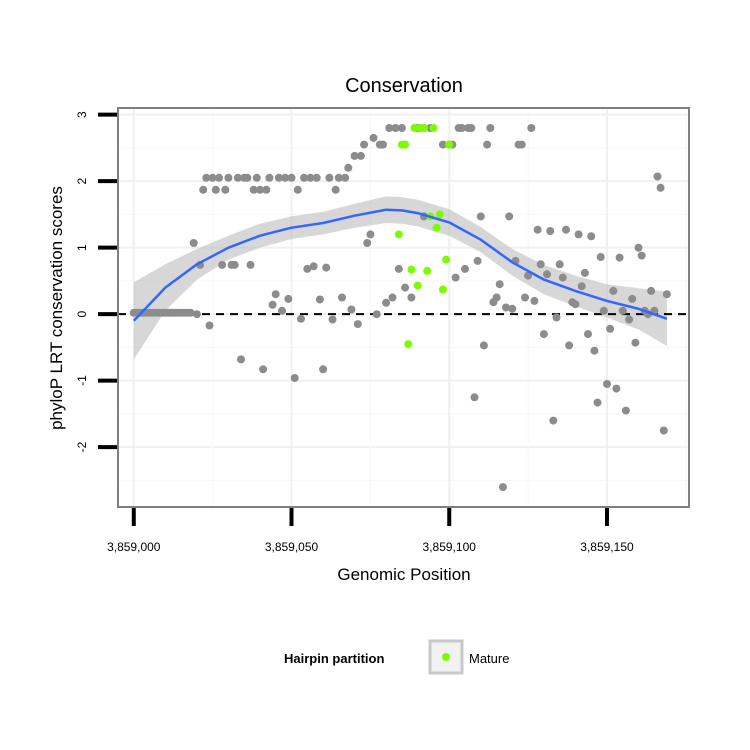 The height and width of the screenshot is (750, 750). I want to click on x-axis-title: Genomic Position, so click(403, 574).